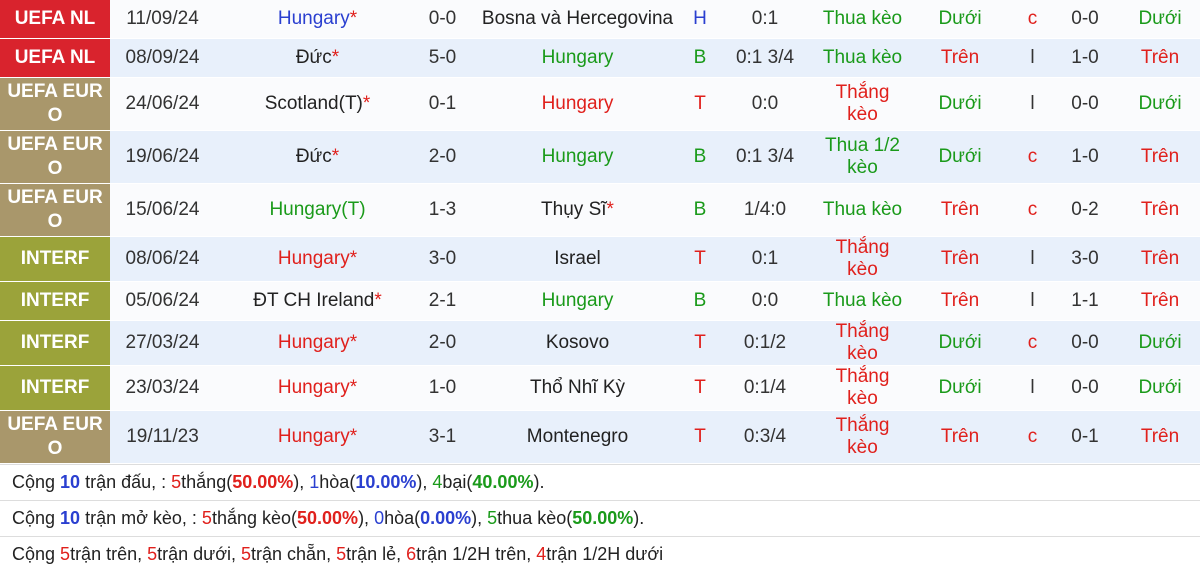 This screenshot has height=572, width=1200. I want to click on summary-text: 50.00%, so click(263, 482).